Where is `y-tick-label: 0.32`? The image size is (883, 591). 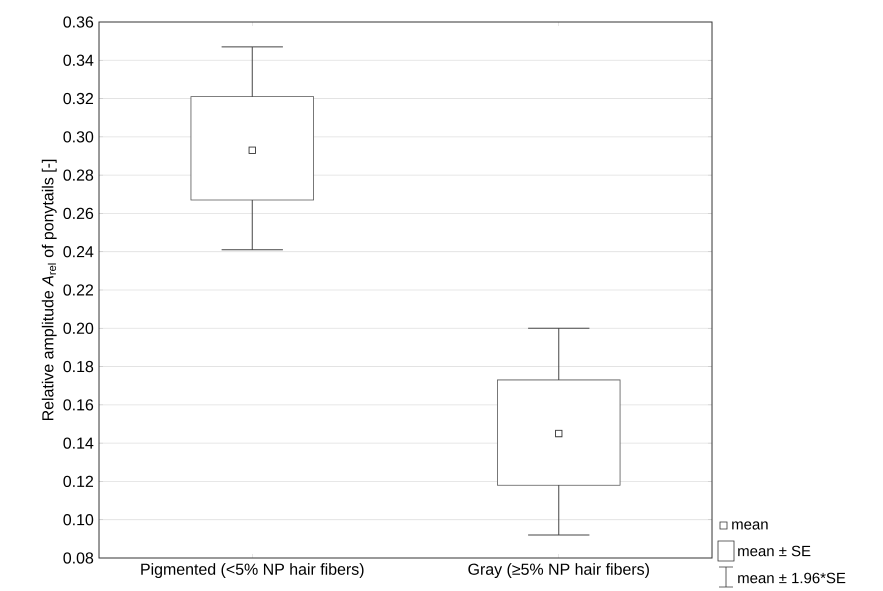 y-tick-label: 0.32 is located at coordinates (78, 98).